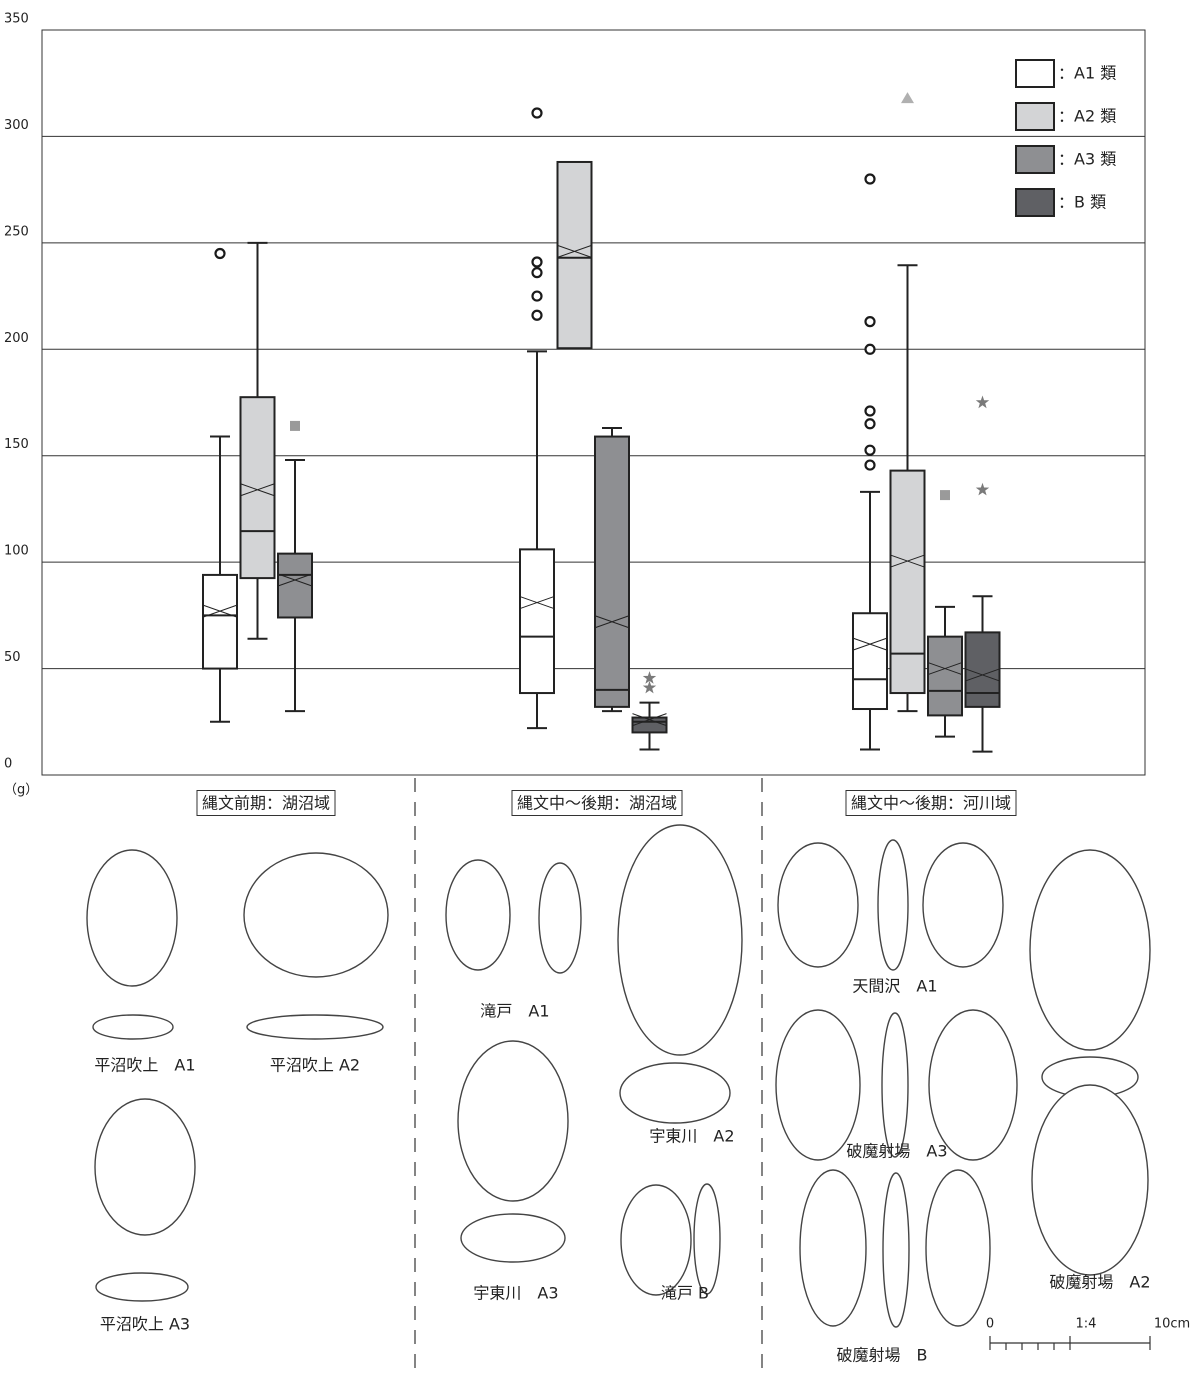 The height and width of the screenshot is (1374, 1202). I want to click on caption: 宇東川 A3, so click(515, 1293).